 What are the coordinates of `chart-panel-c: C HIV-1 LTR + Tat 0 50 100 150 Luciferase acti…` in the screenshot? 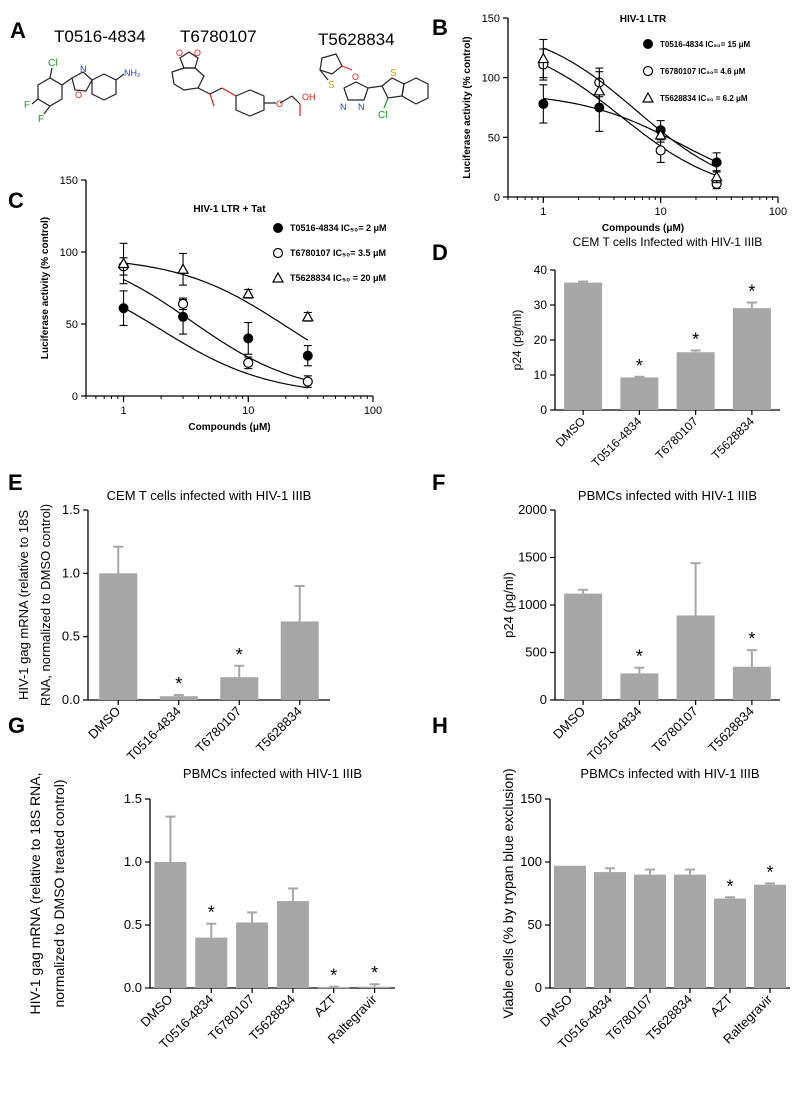 It's located at (197, 304).